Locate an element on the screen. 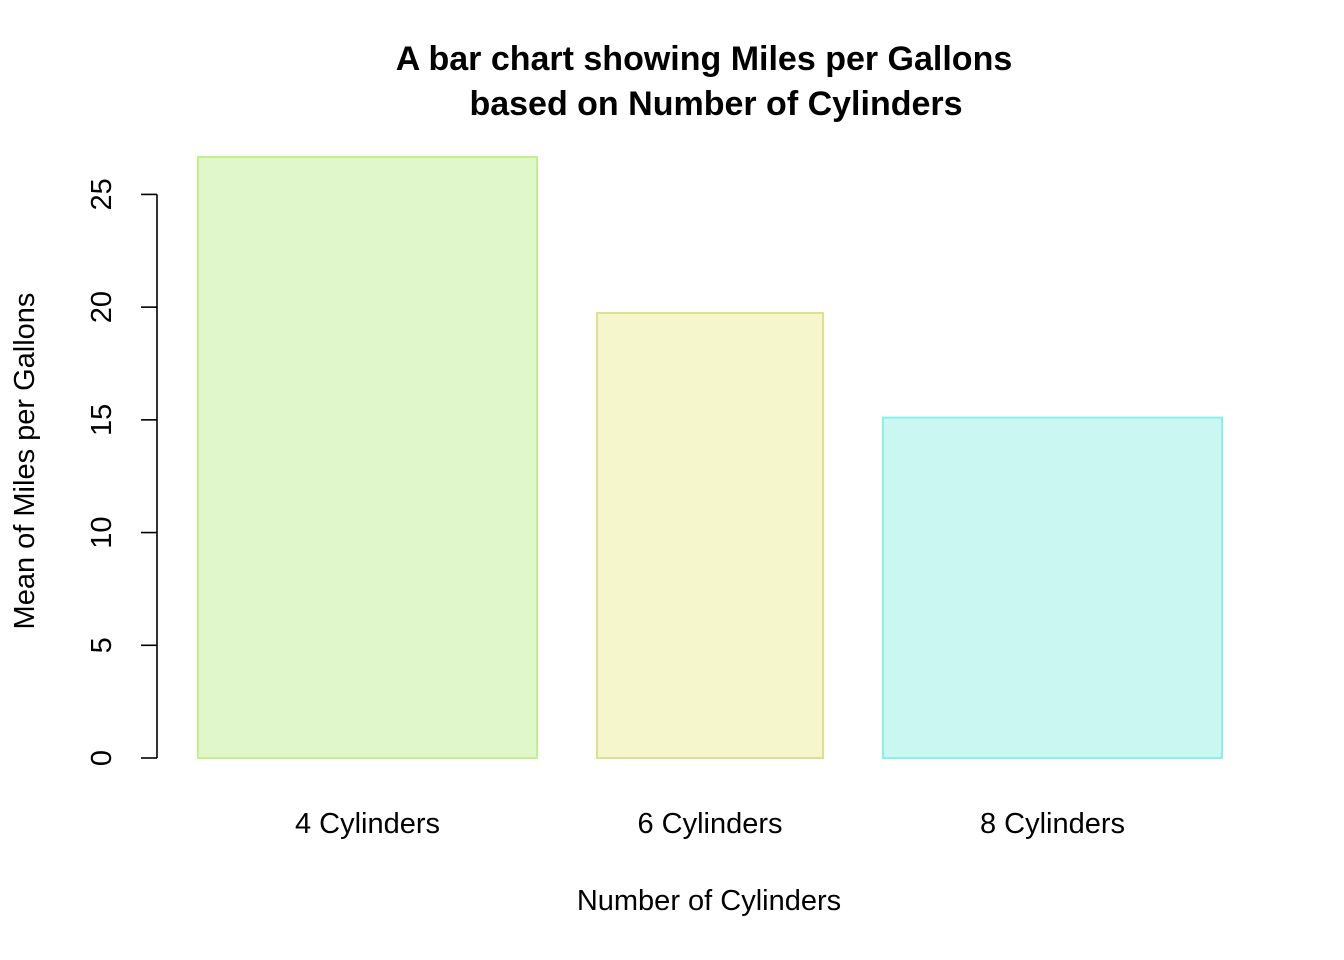 This screenshot has height=960, width=1344. y-axis: 0 5 10 15 20 25 is located at coordinates (122, 472).